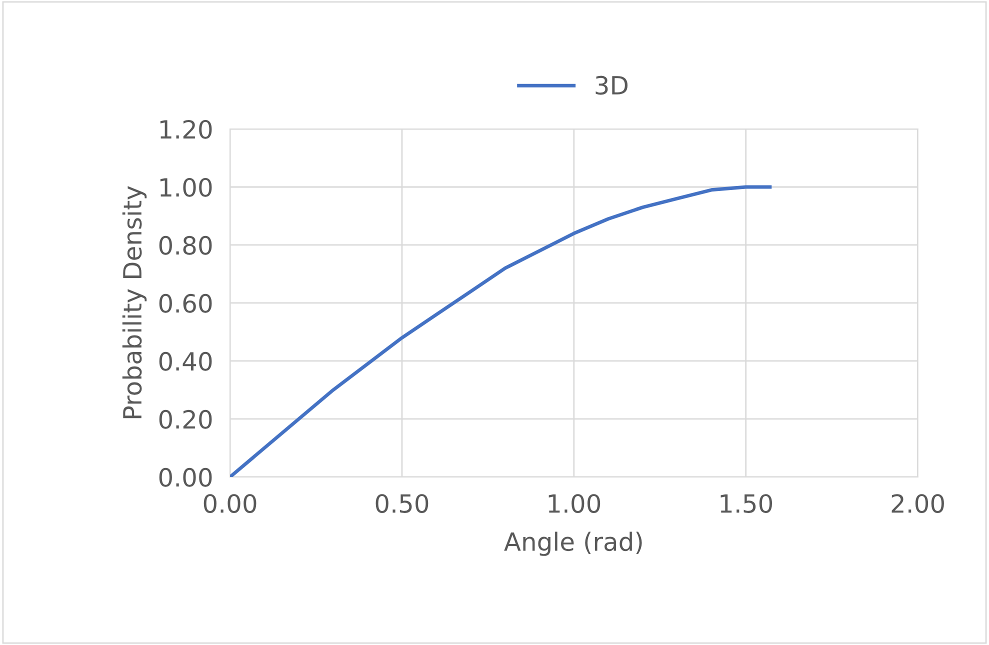  What do you see at coordinates (185, 303) in the screenshot?
I see `y-tick-label: 0.60` at bounding box center [185, 303].